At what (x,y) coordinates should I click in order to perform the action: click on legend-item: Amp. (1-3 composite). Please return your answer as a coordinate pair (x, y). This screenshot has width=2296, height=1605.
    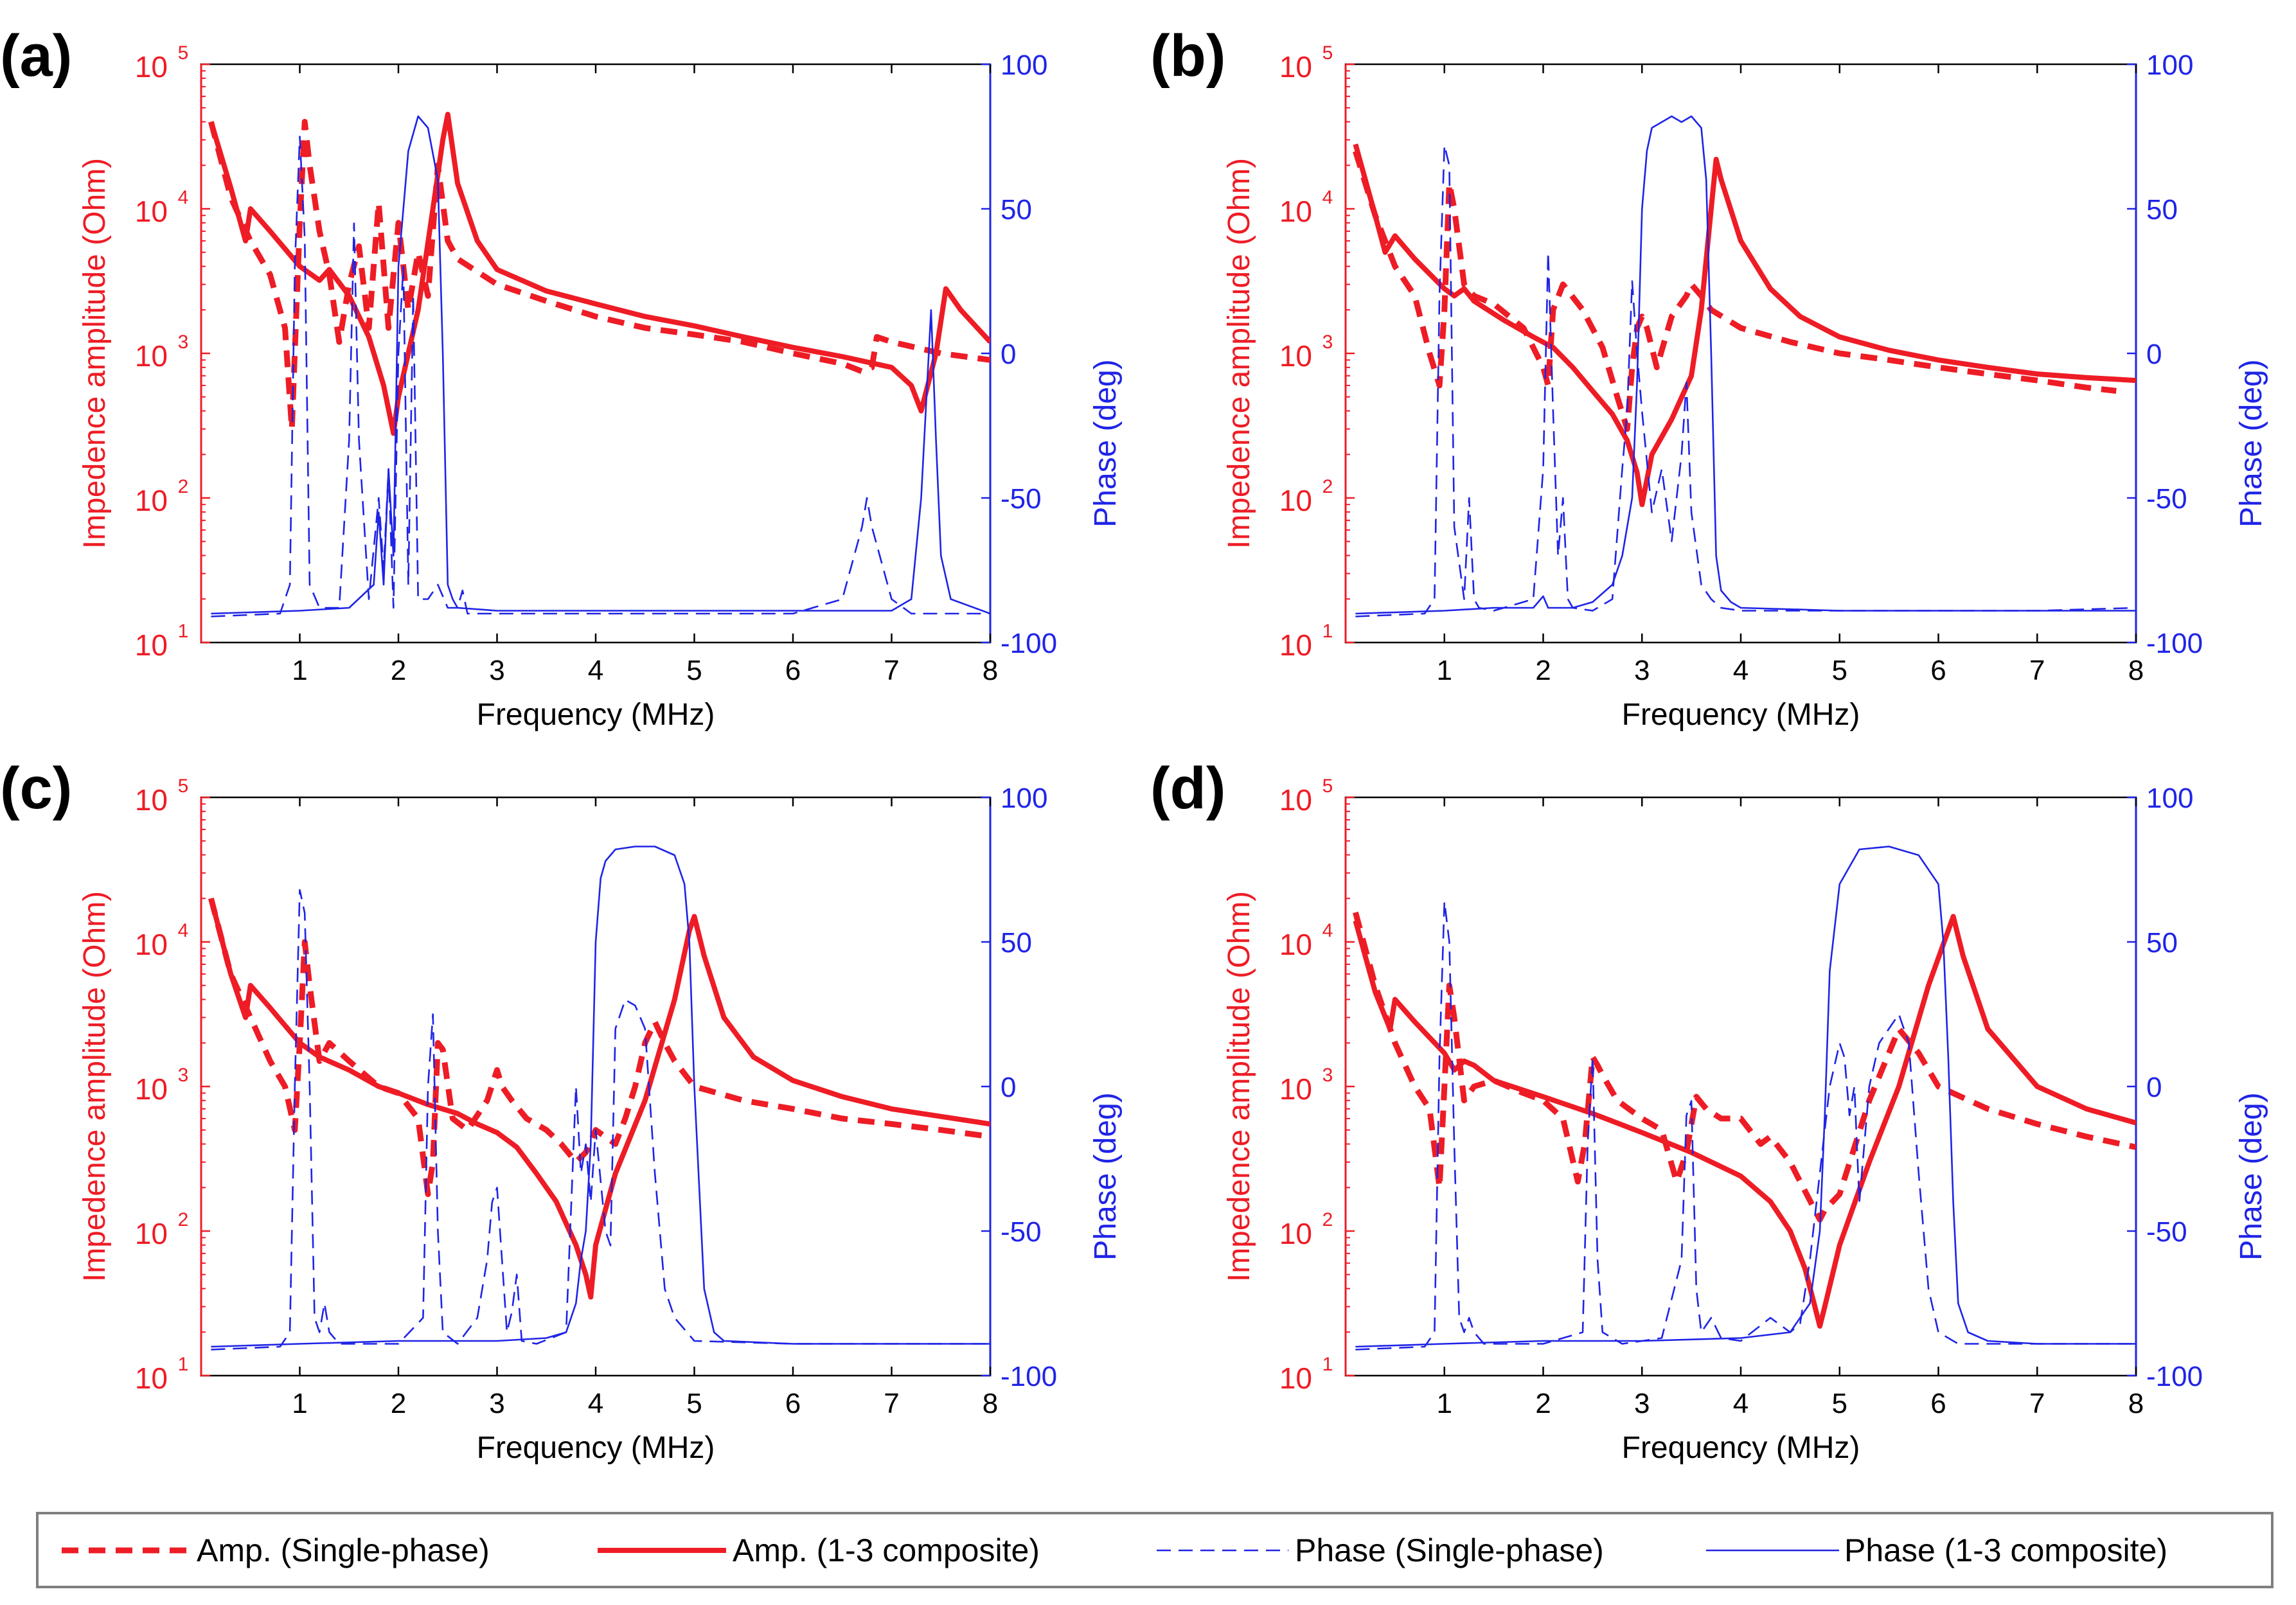
    Looking at the image, I should click on (819, 1550).